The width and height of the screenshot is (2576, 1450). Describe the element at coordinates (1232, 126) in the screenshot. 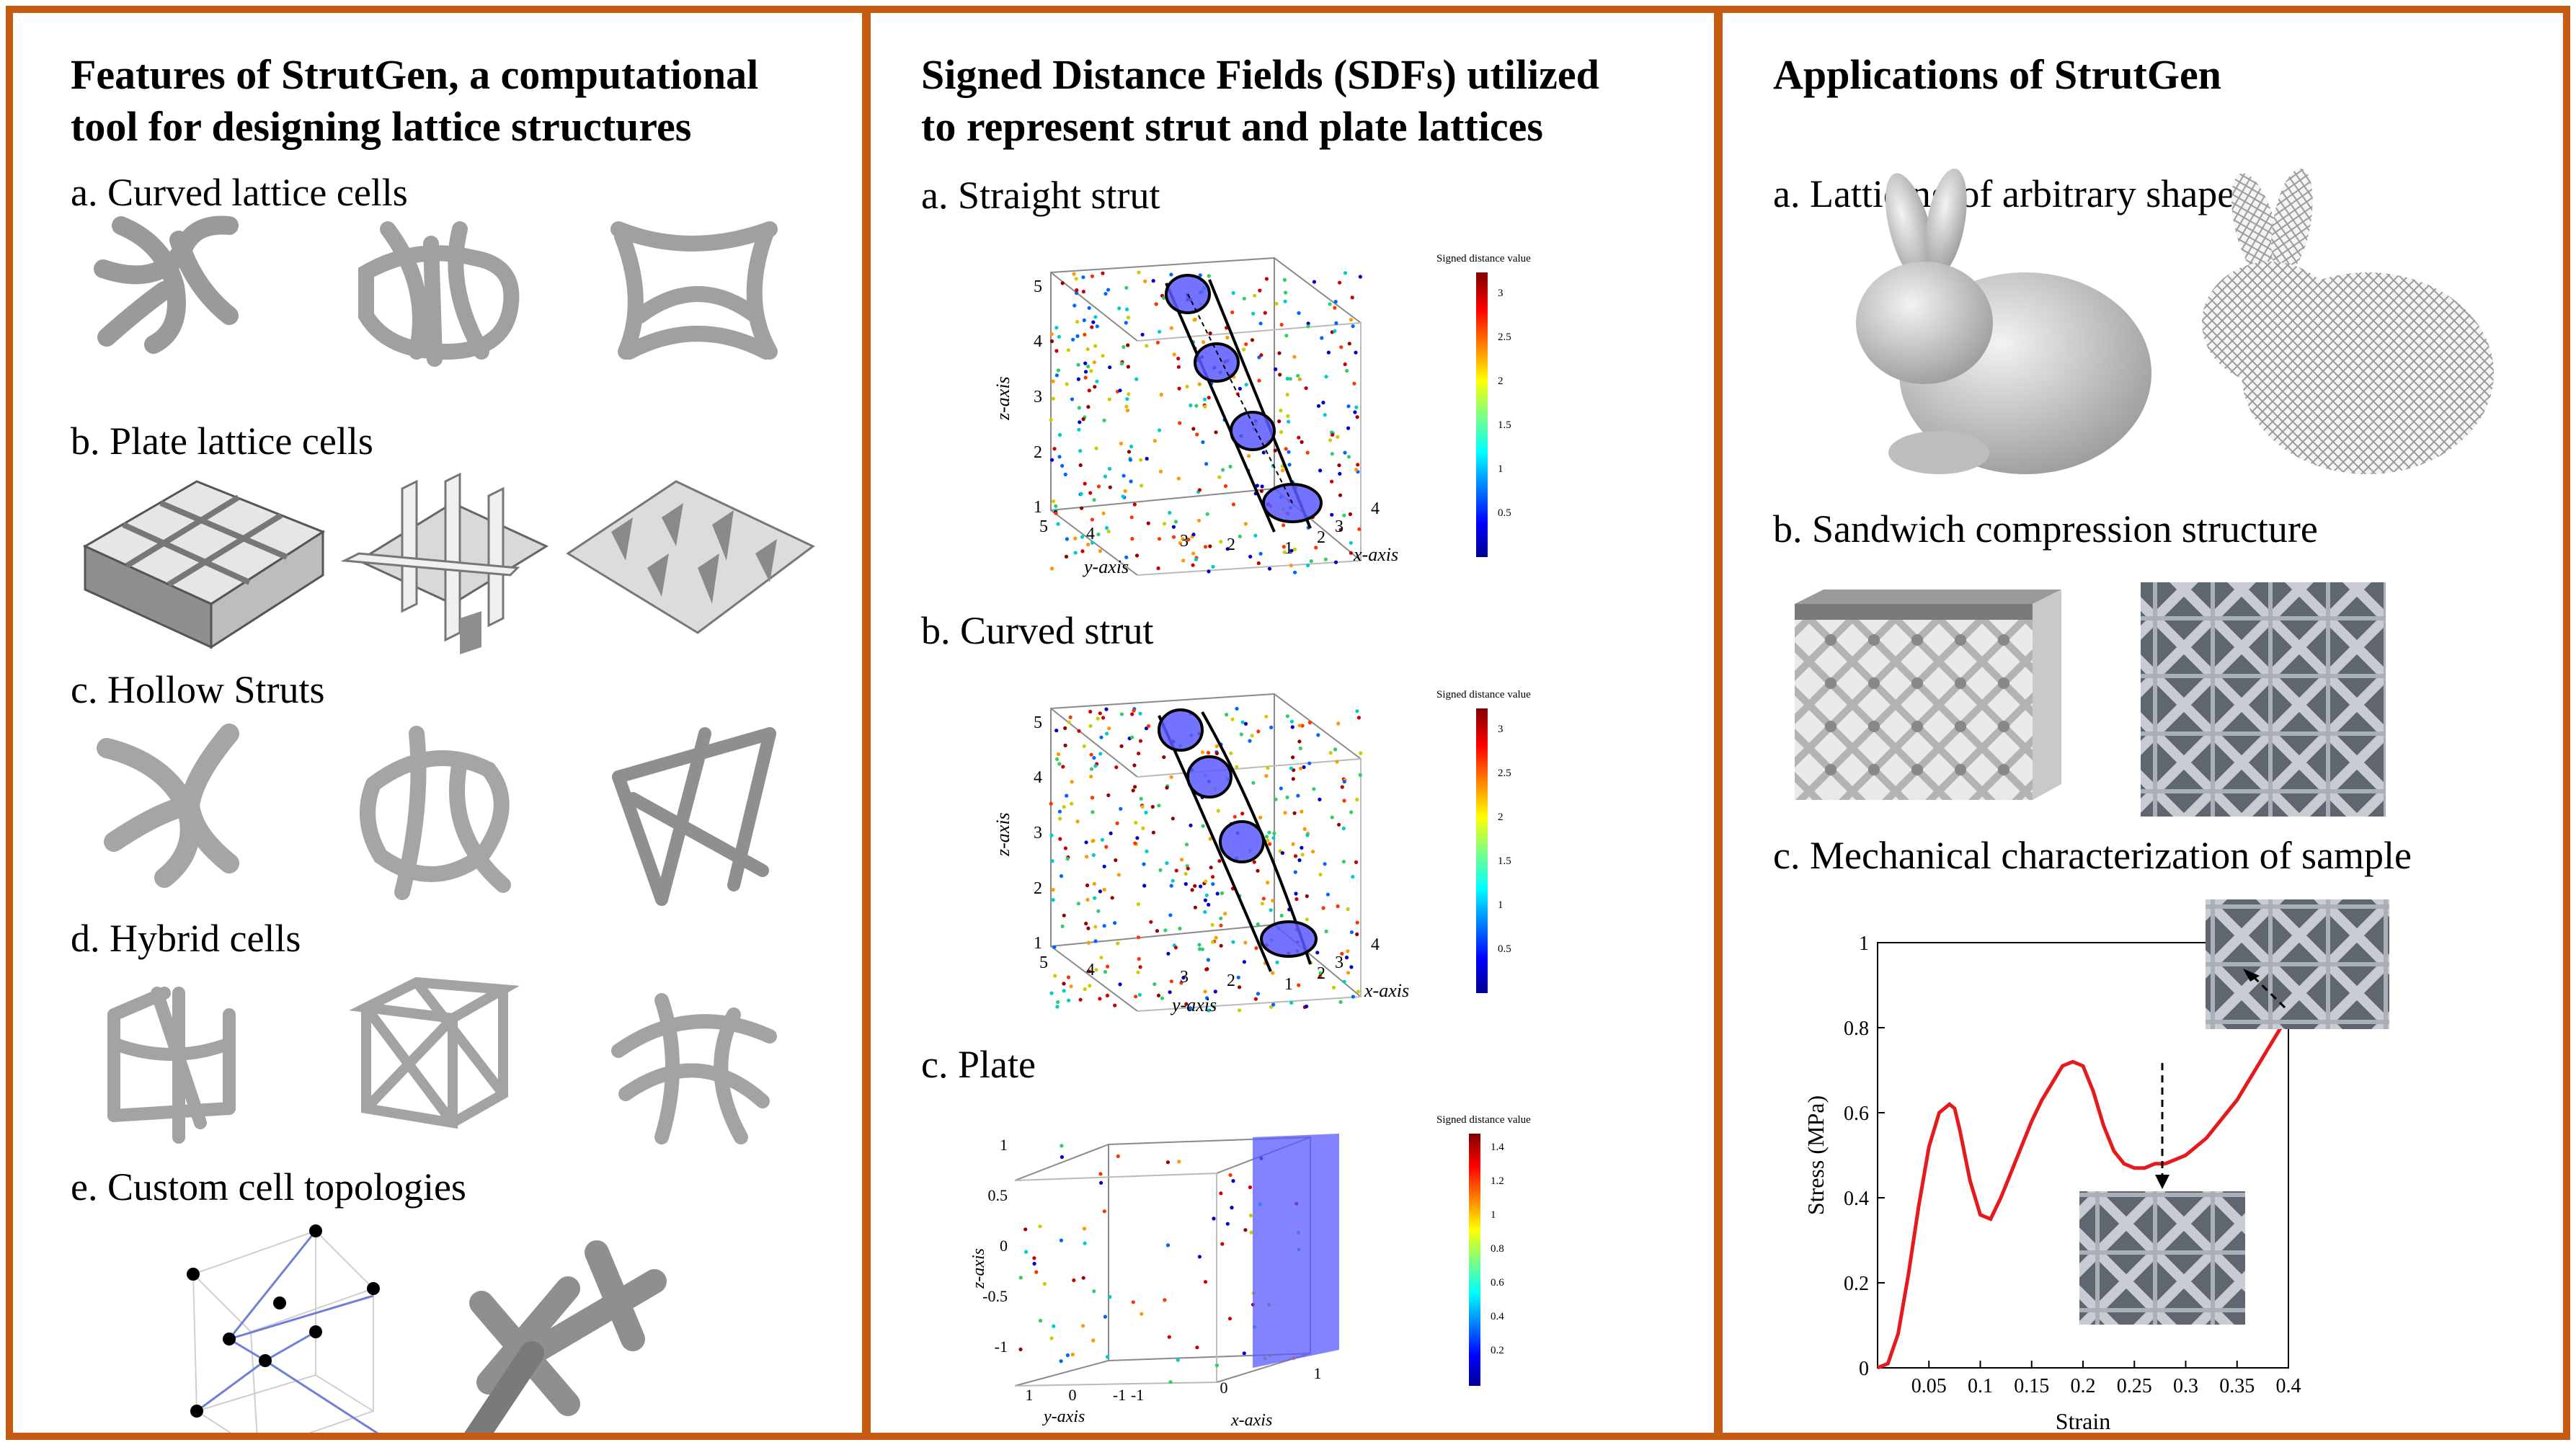

I see `sdf-title-line2: to represent strut and plate lattices` at that location.